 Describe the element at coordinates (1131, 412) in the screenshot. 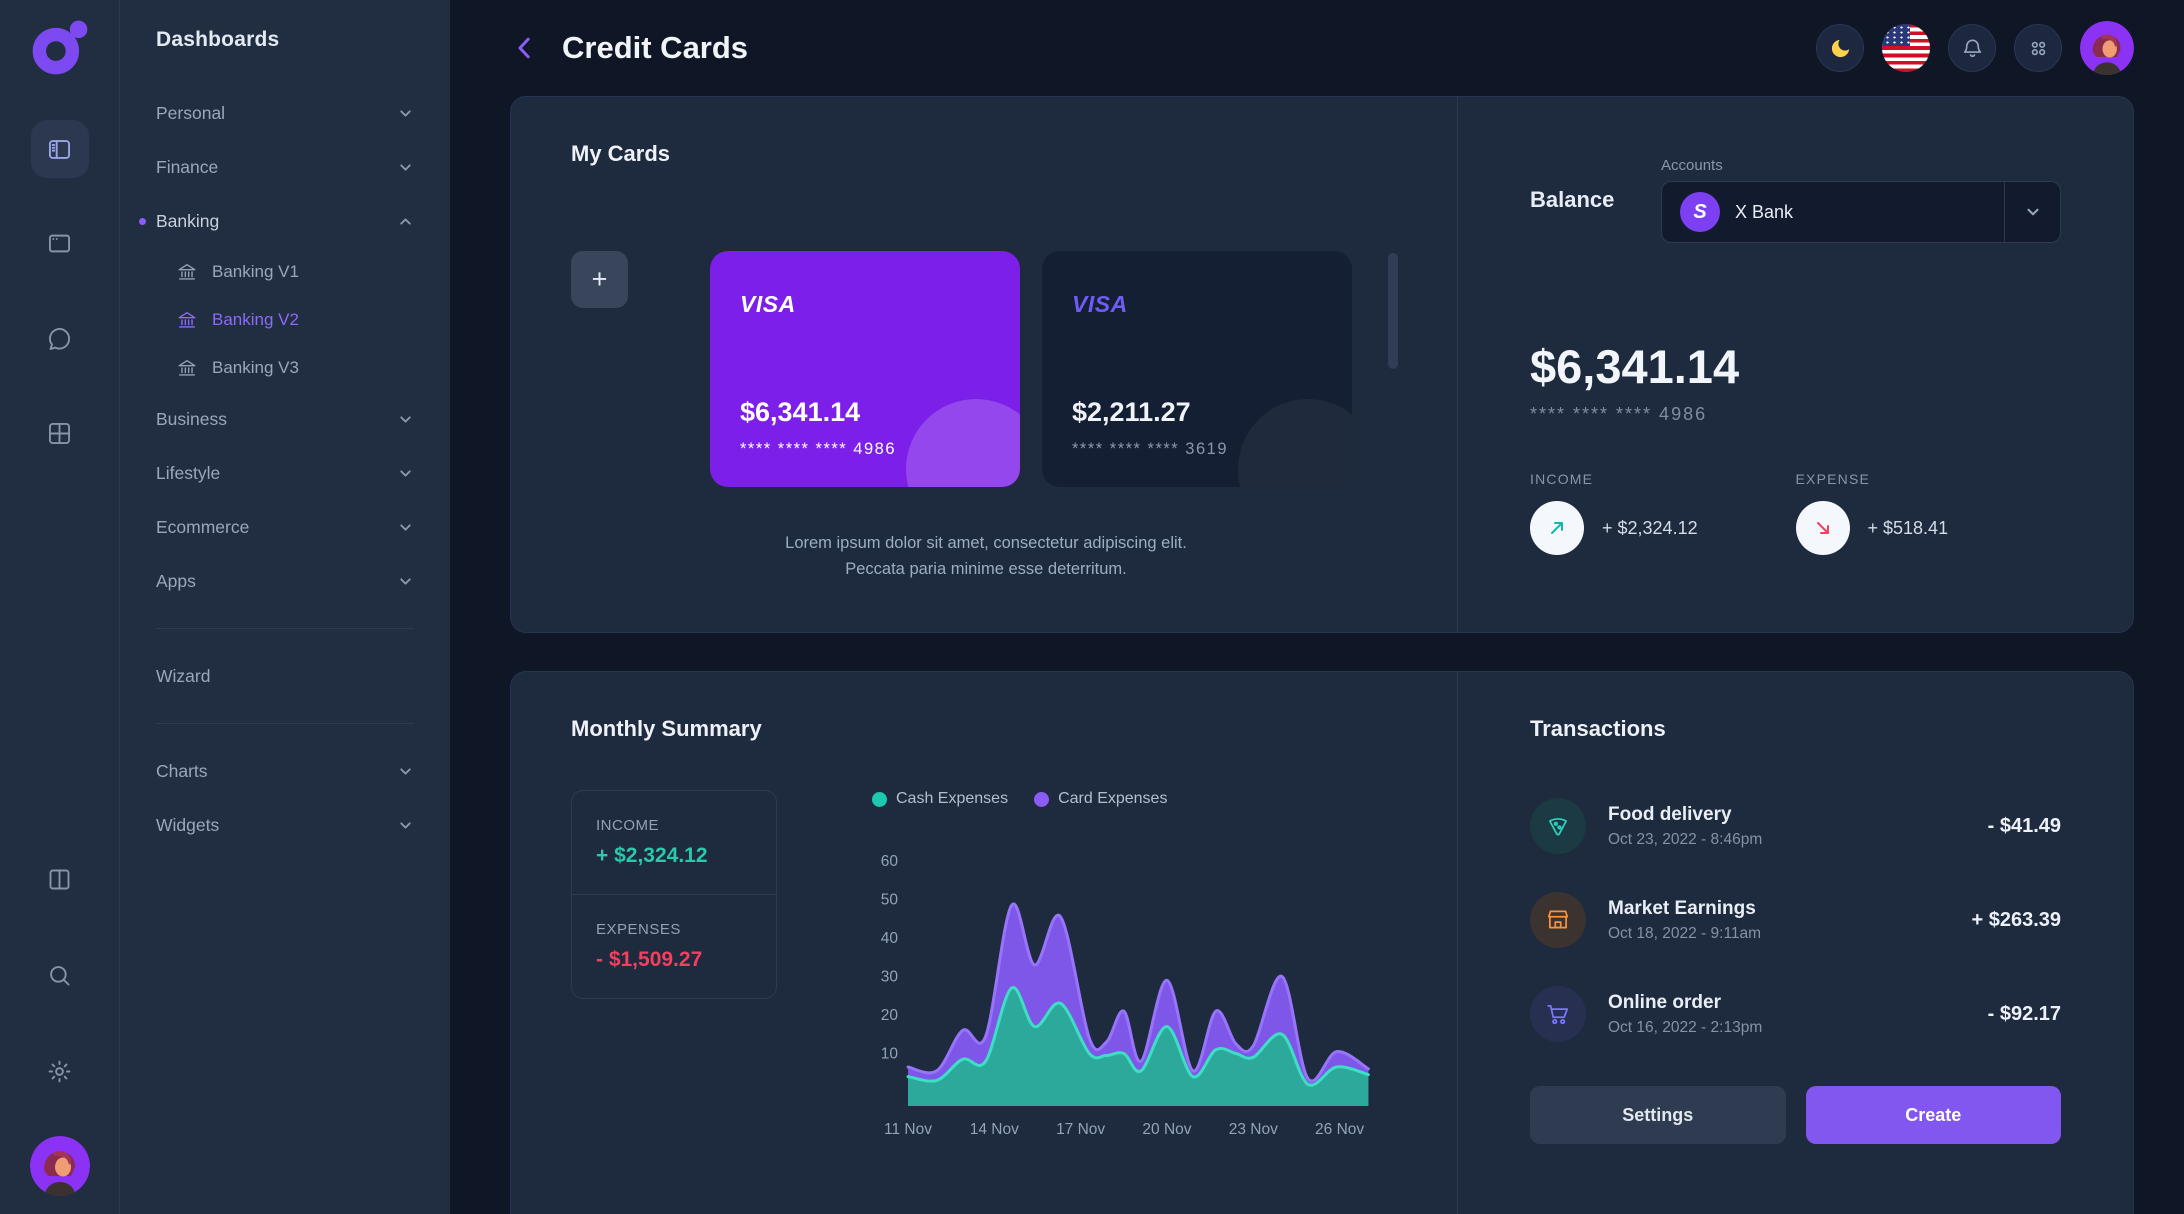

I see `card-balance: $2,211.27` at that location.